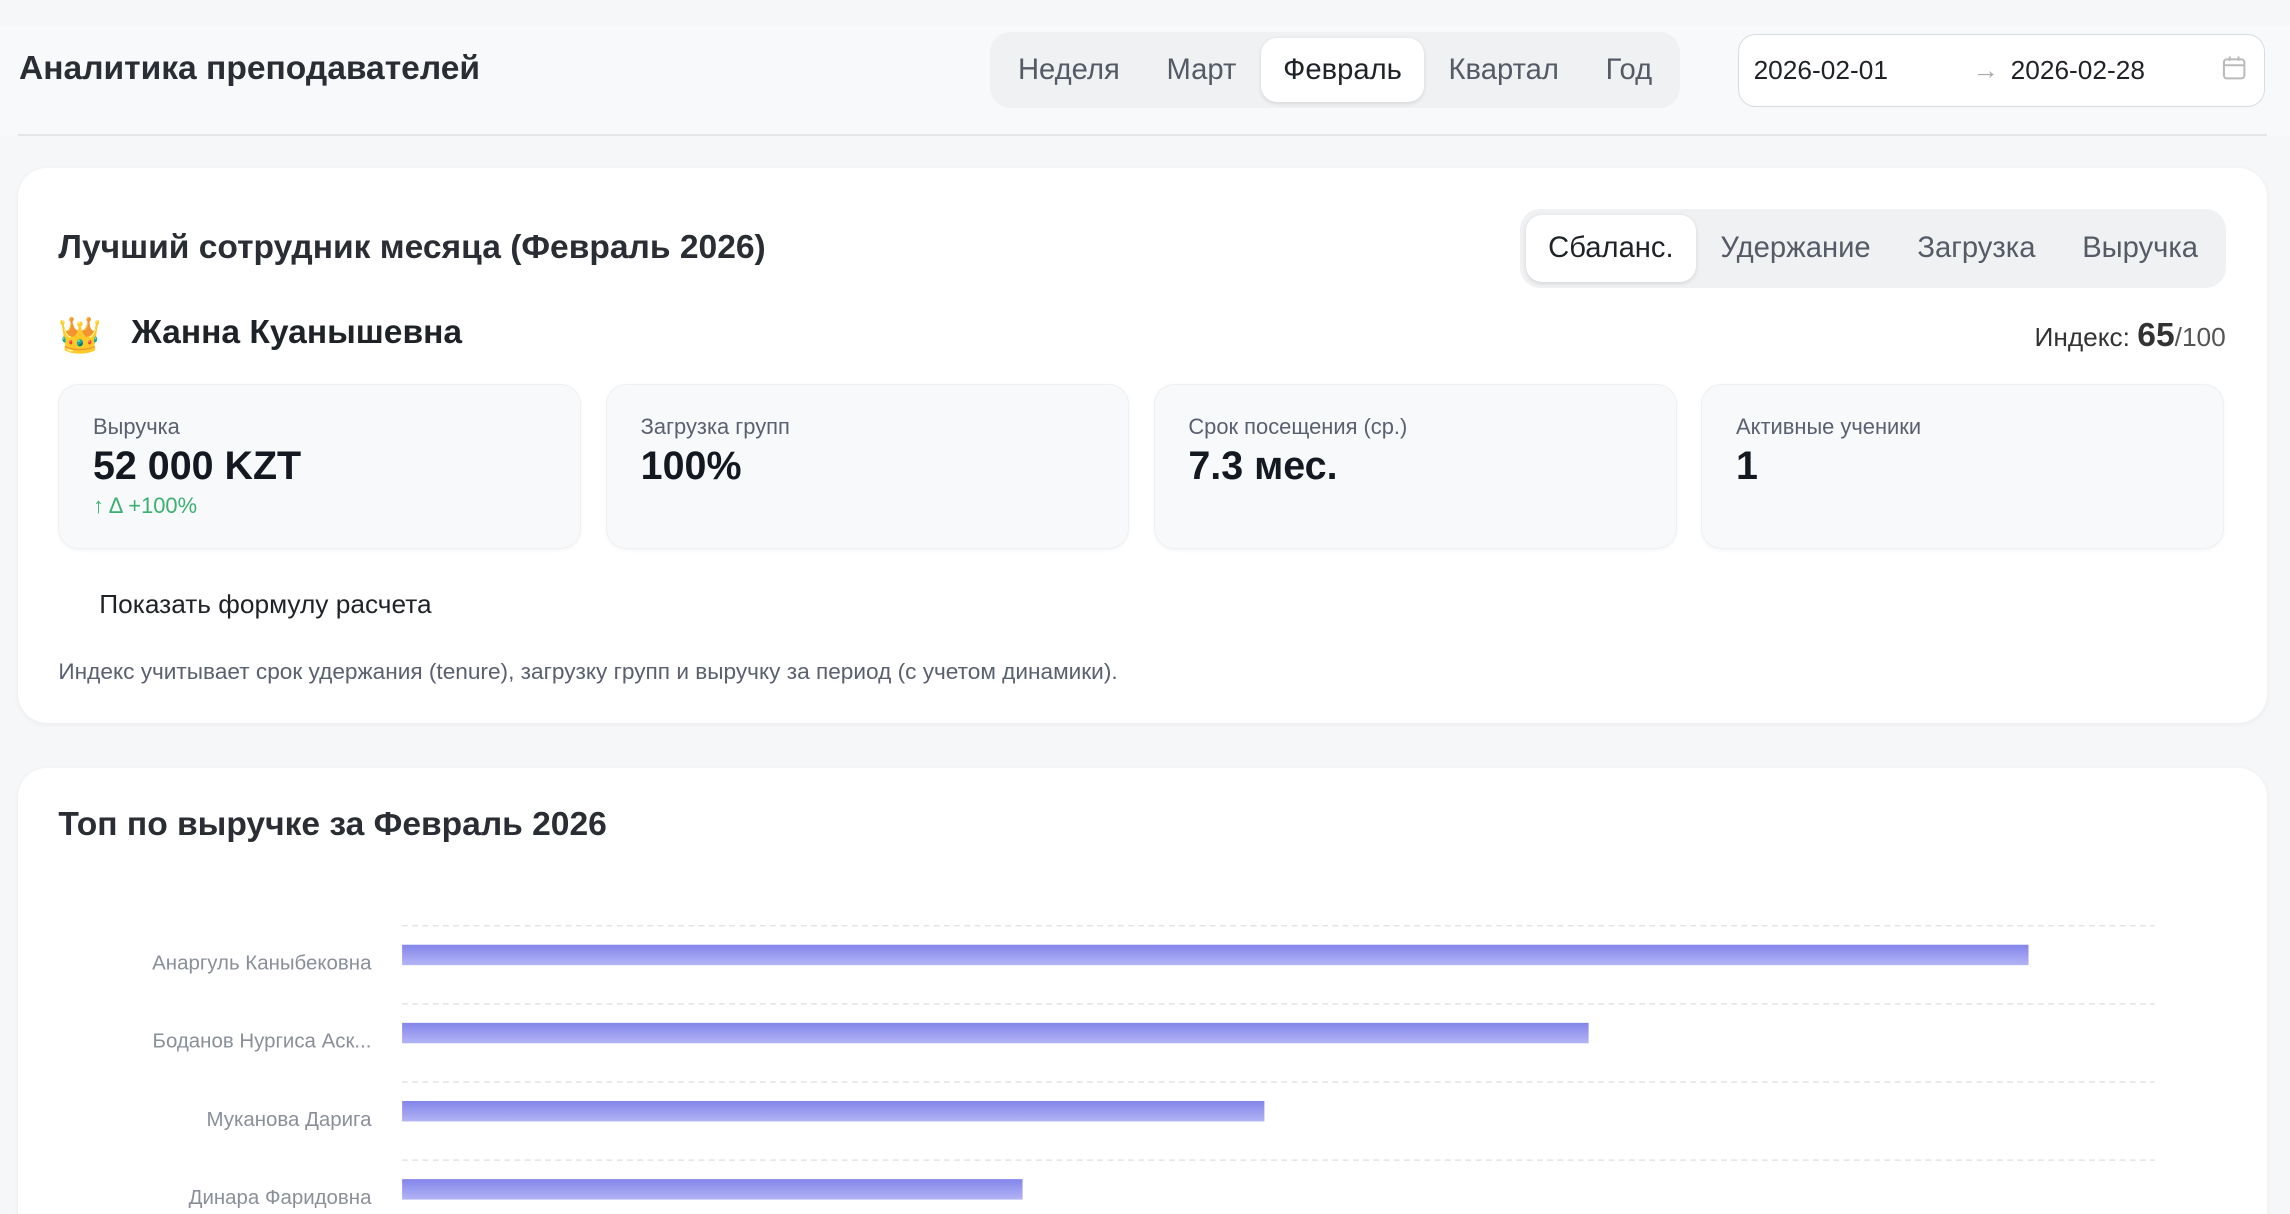  Describe the element at coordinates (2077, 70) in the screenshot. I see `date-to: 2026-02-28` at that location.